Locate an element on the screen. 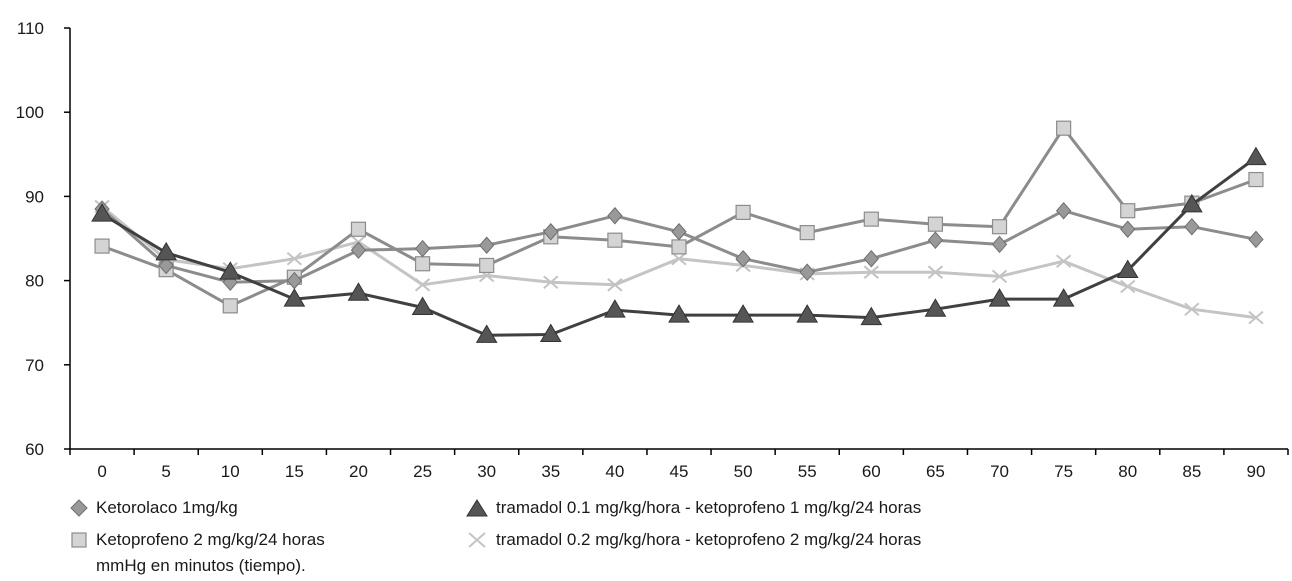  square-icon is located at coordinates (79, 540).